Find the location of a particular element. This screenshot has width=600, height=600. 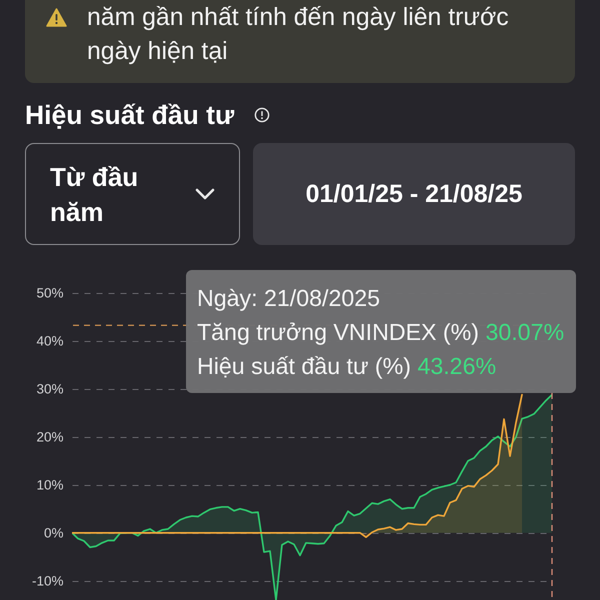

annotation: Ngày: 21/08/2025 is located at coordinates (289, 298).